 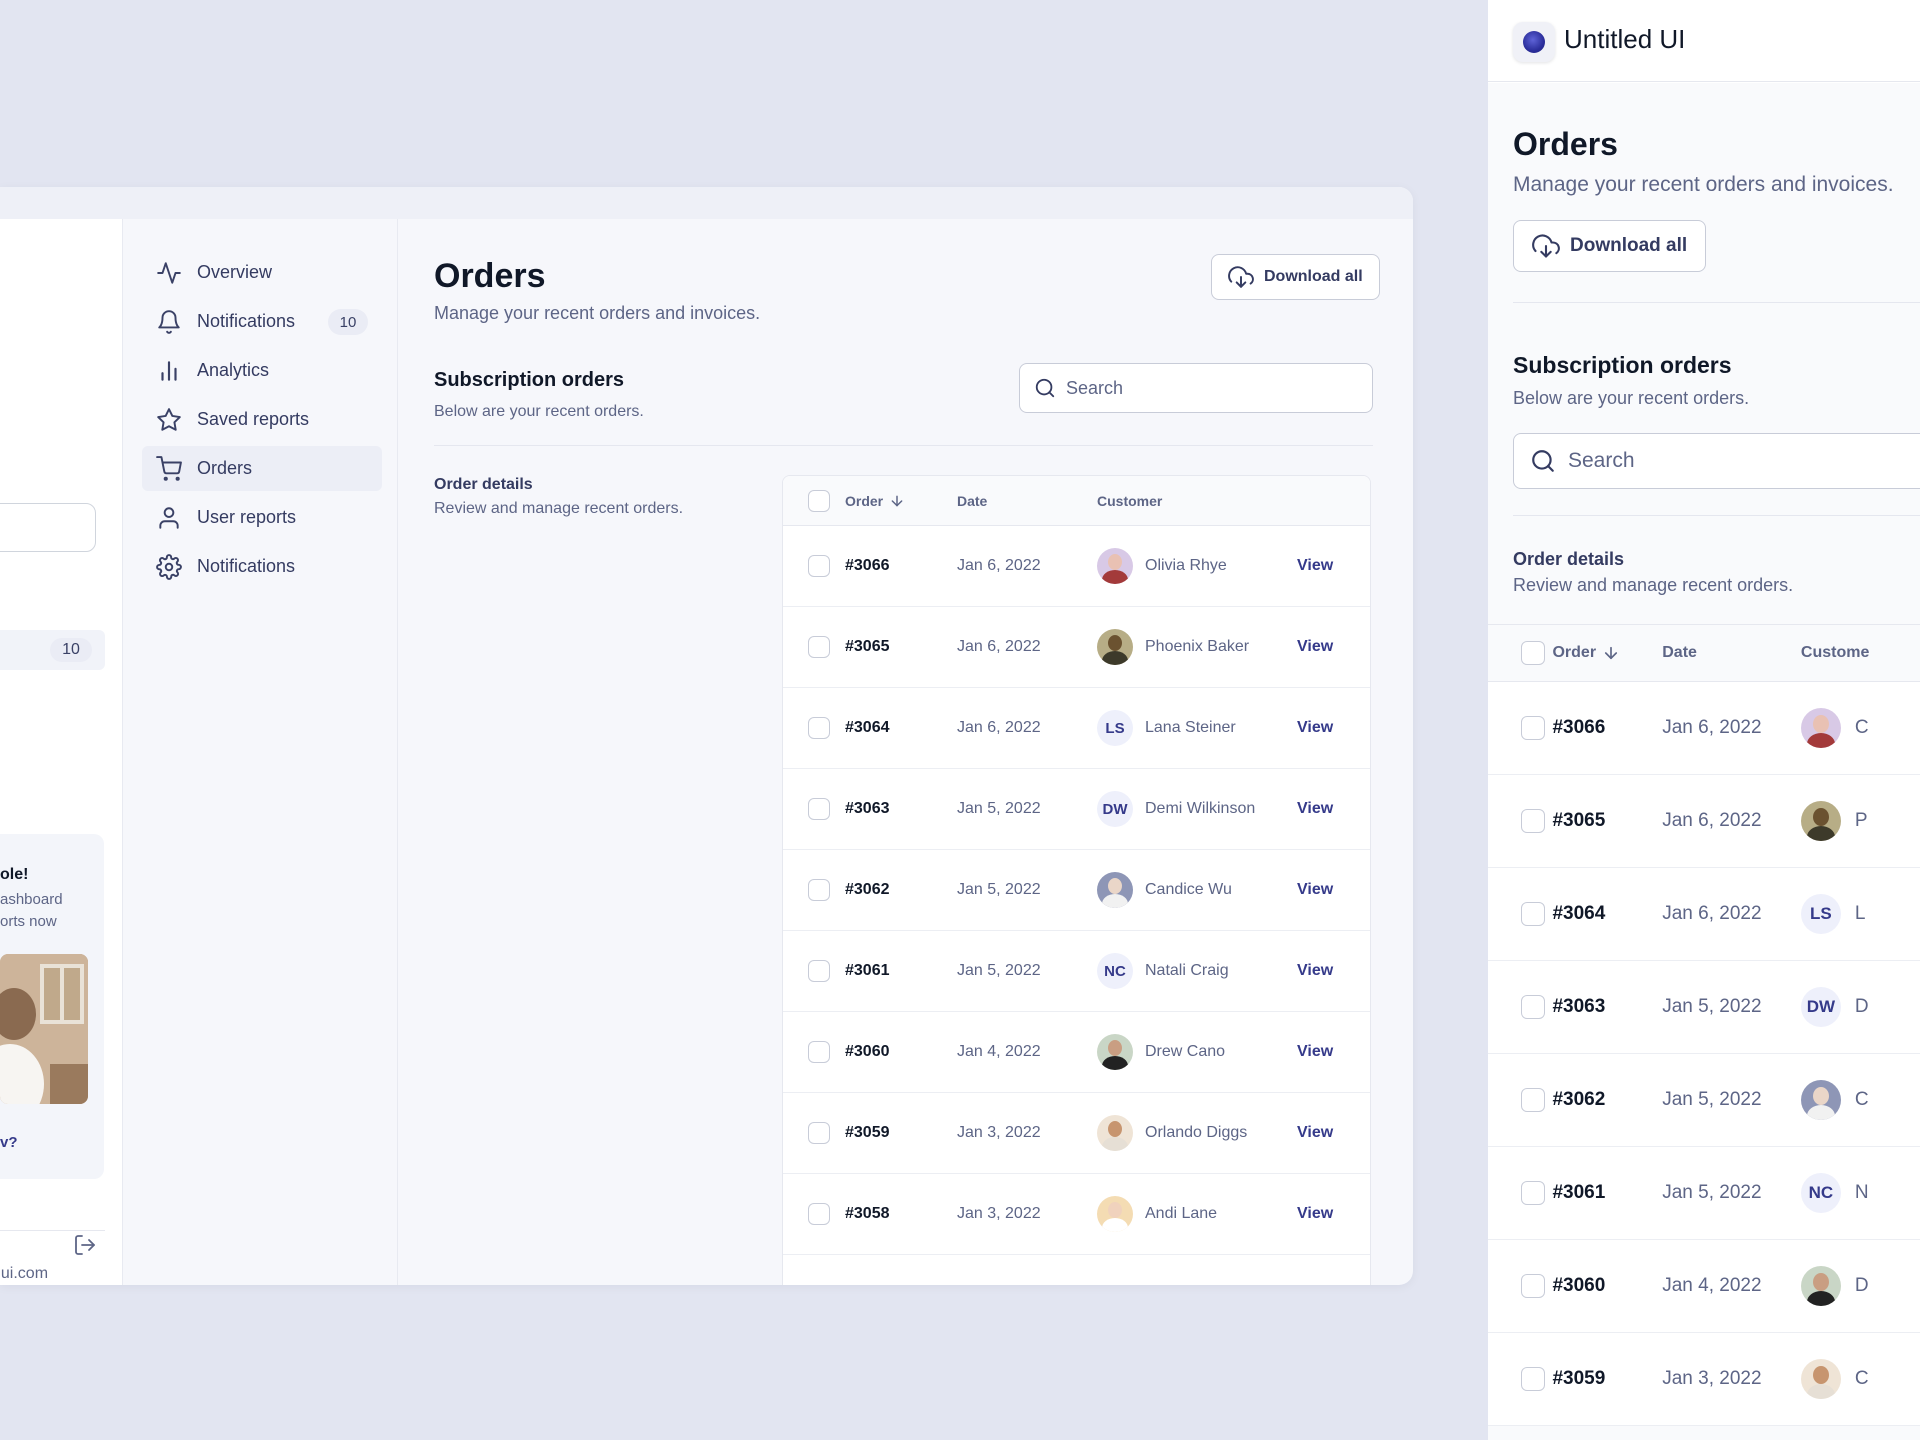 What do you see at coordinates (262, 566) in the screenshot?
I see `nav-item-notification-settings: Notifications` at bounding box center [262, 566].